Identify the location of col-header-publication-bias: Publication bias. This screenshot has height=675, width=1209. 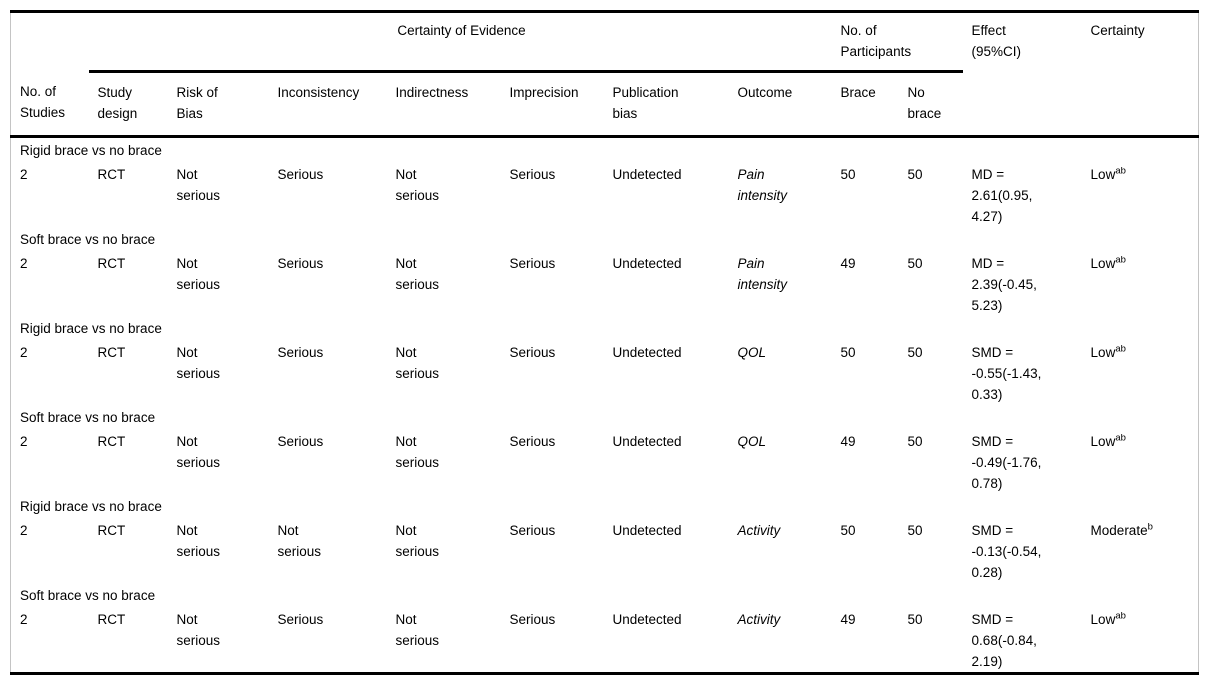
(666, 104).